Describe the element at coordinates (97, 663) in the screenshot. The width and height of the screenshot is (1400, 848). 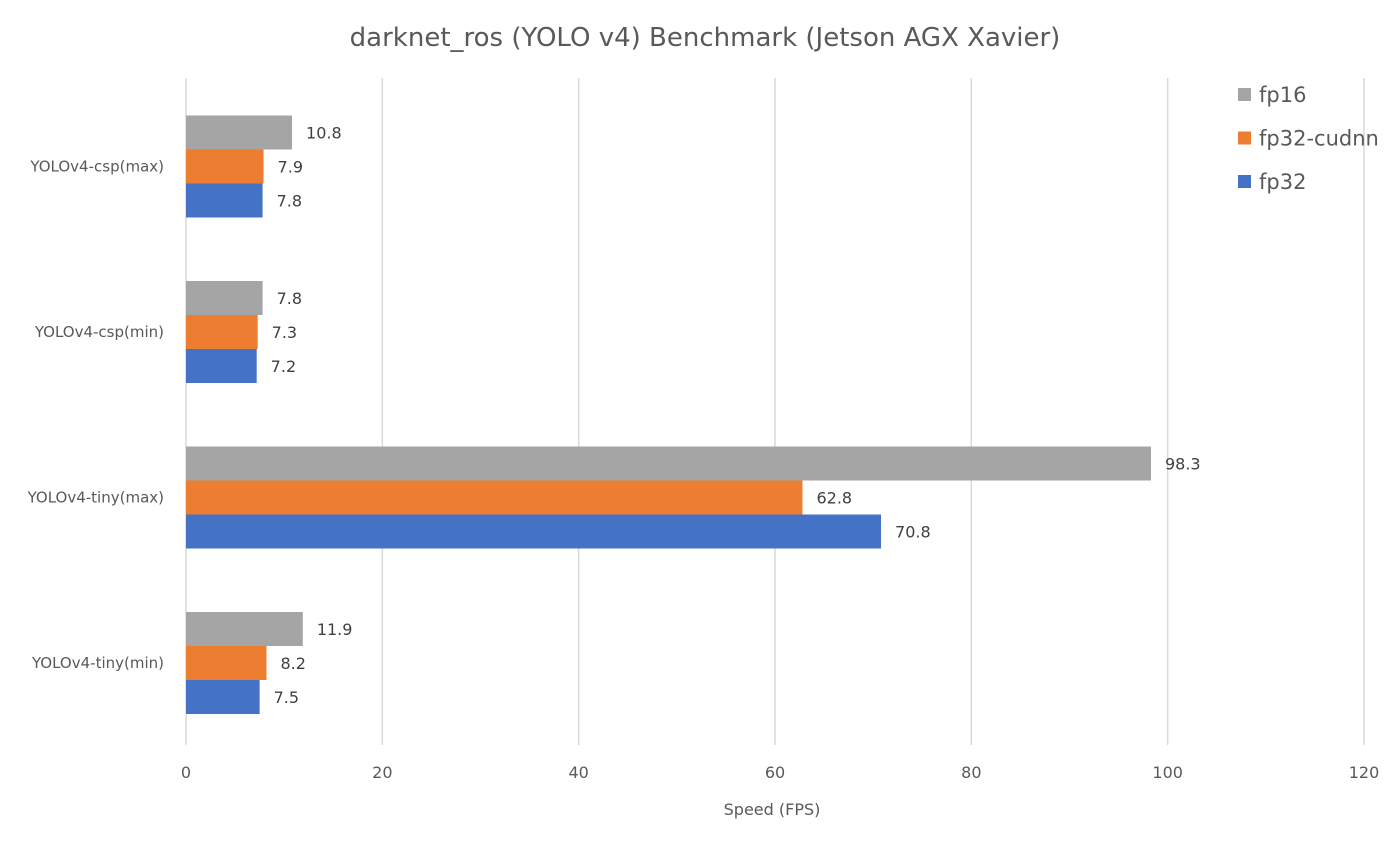
I see `category-label: YOLOv4-tiny(min)` at that location.